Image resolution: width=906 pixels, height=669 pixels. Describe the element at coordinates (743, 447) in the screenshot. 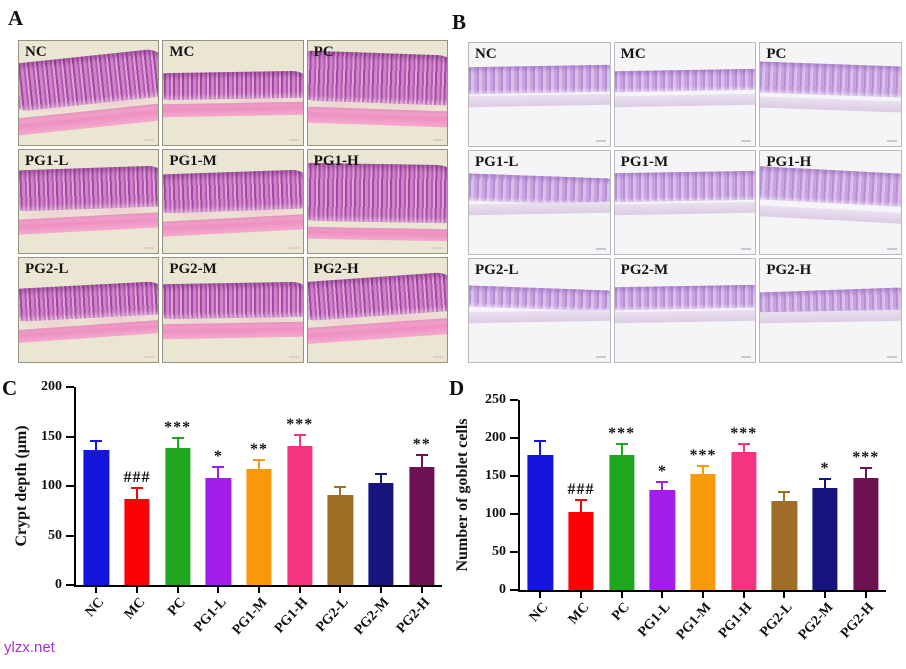

I see `error-bar-PG1-H` at that location.